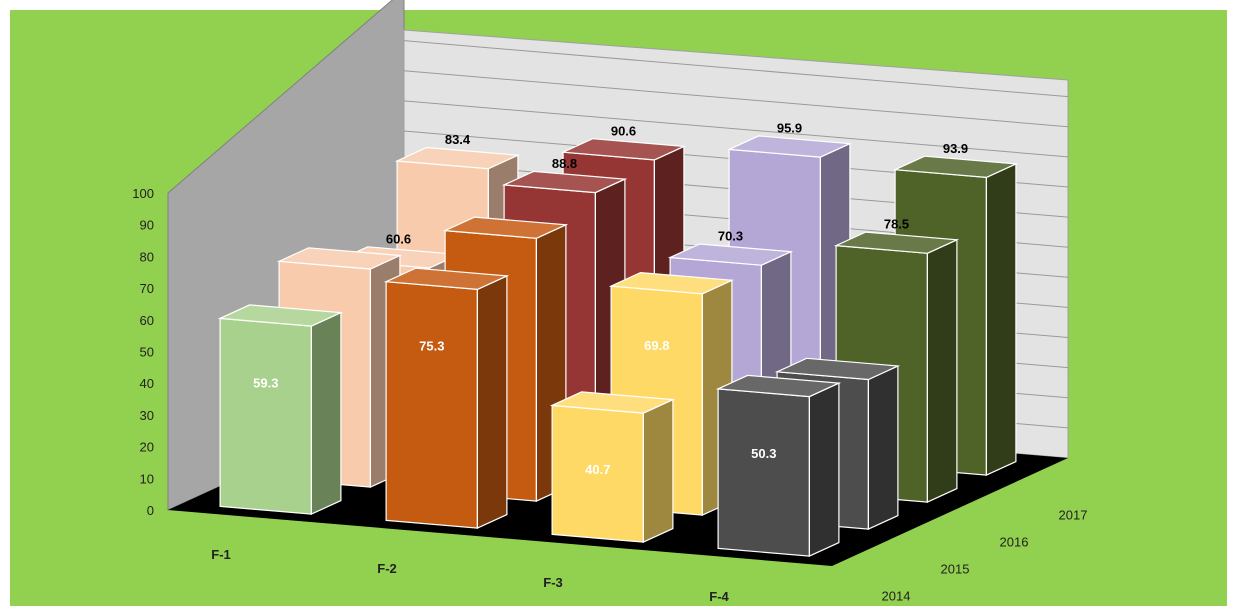  What do you see at coordinates (597, 469) in the screenshot?
I see `data-label: 40.7` at bounding box center [597, 469].